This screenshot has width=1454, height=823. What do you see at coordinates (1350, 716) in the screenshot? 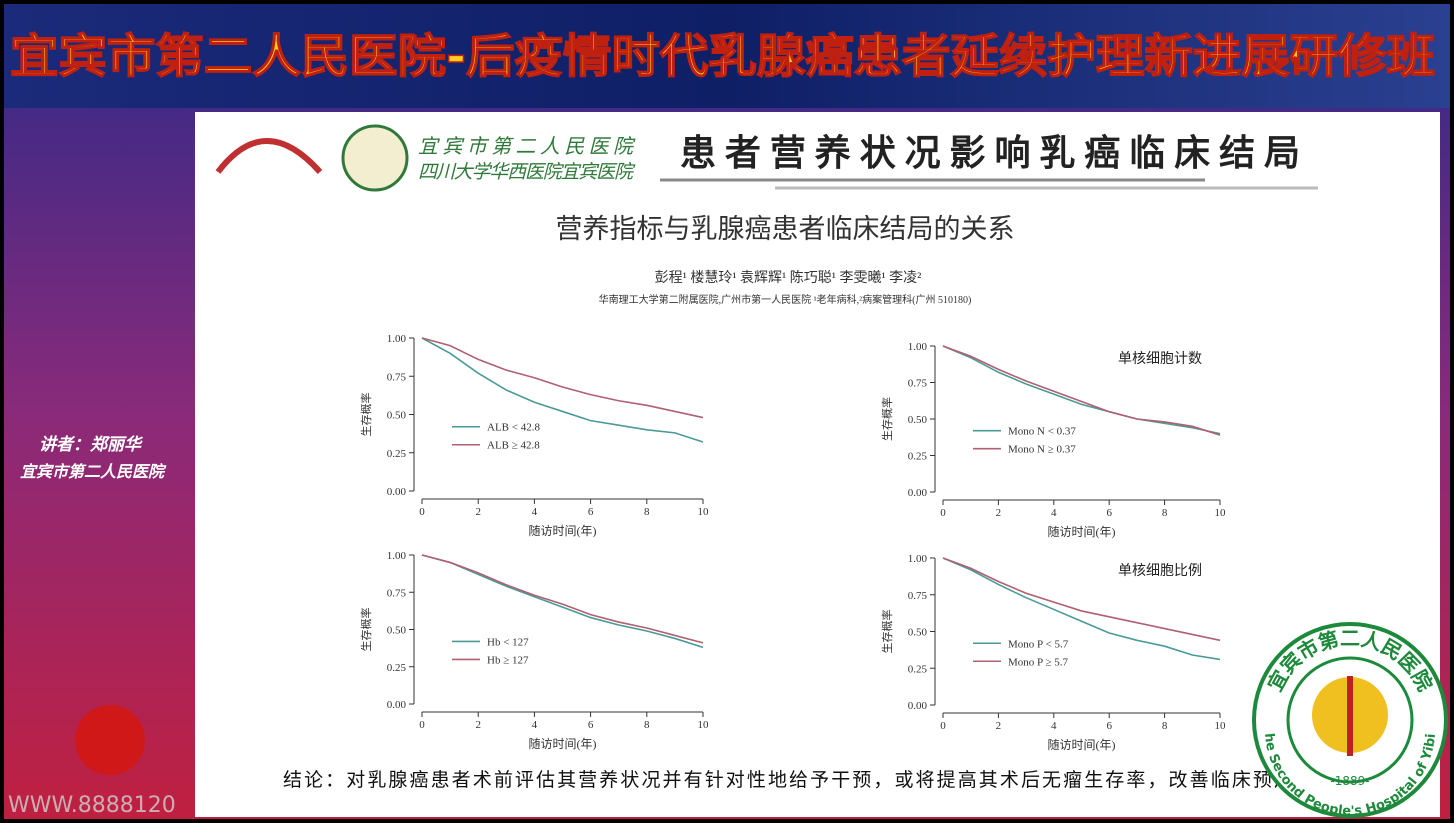
I see `seal-staff` at bounding box center [1350, 716].